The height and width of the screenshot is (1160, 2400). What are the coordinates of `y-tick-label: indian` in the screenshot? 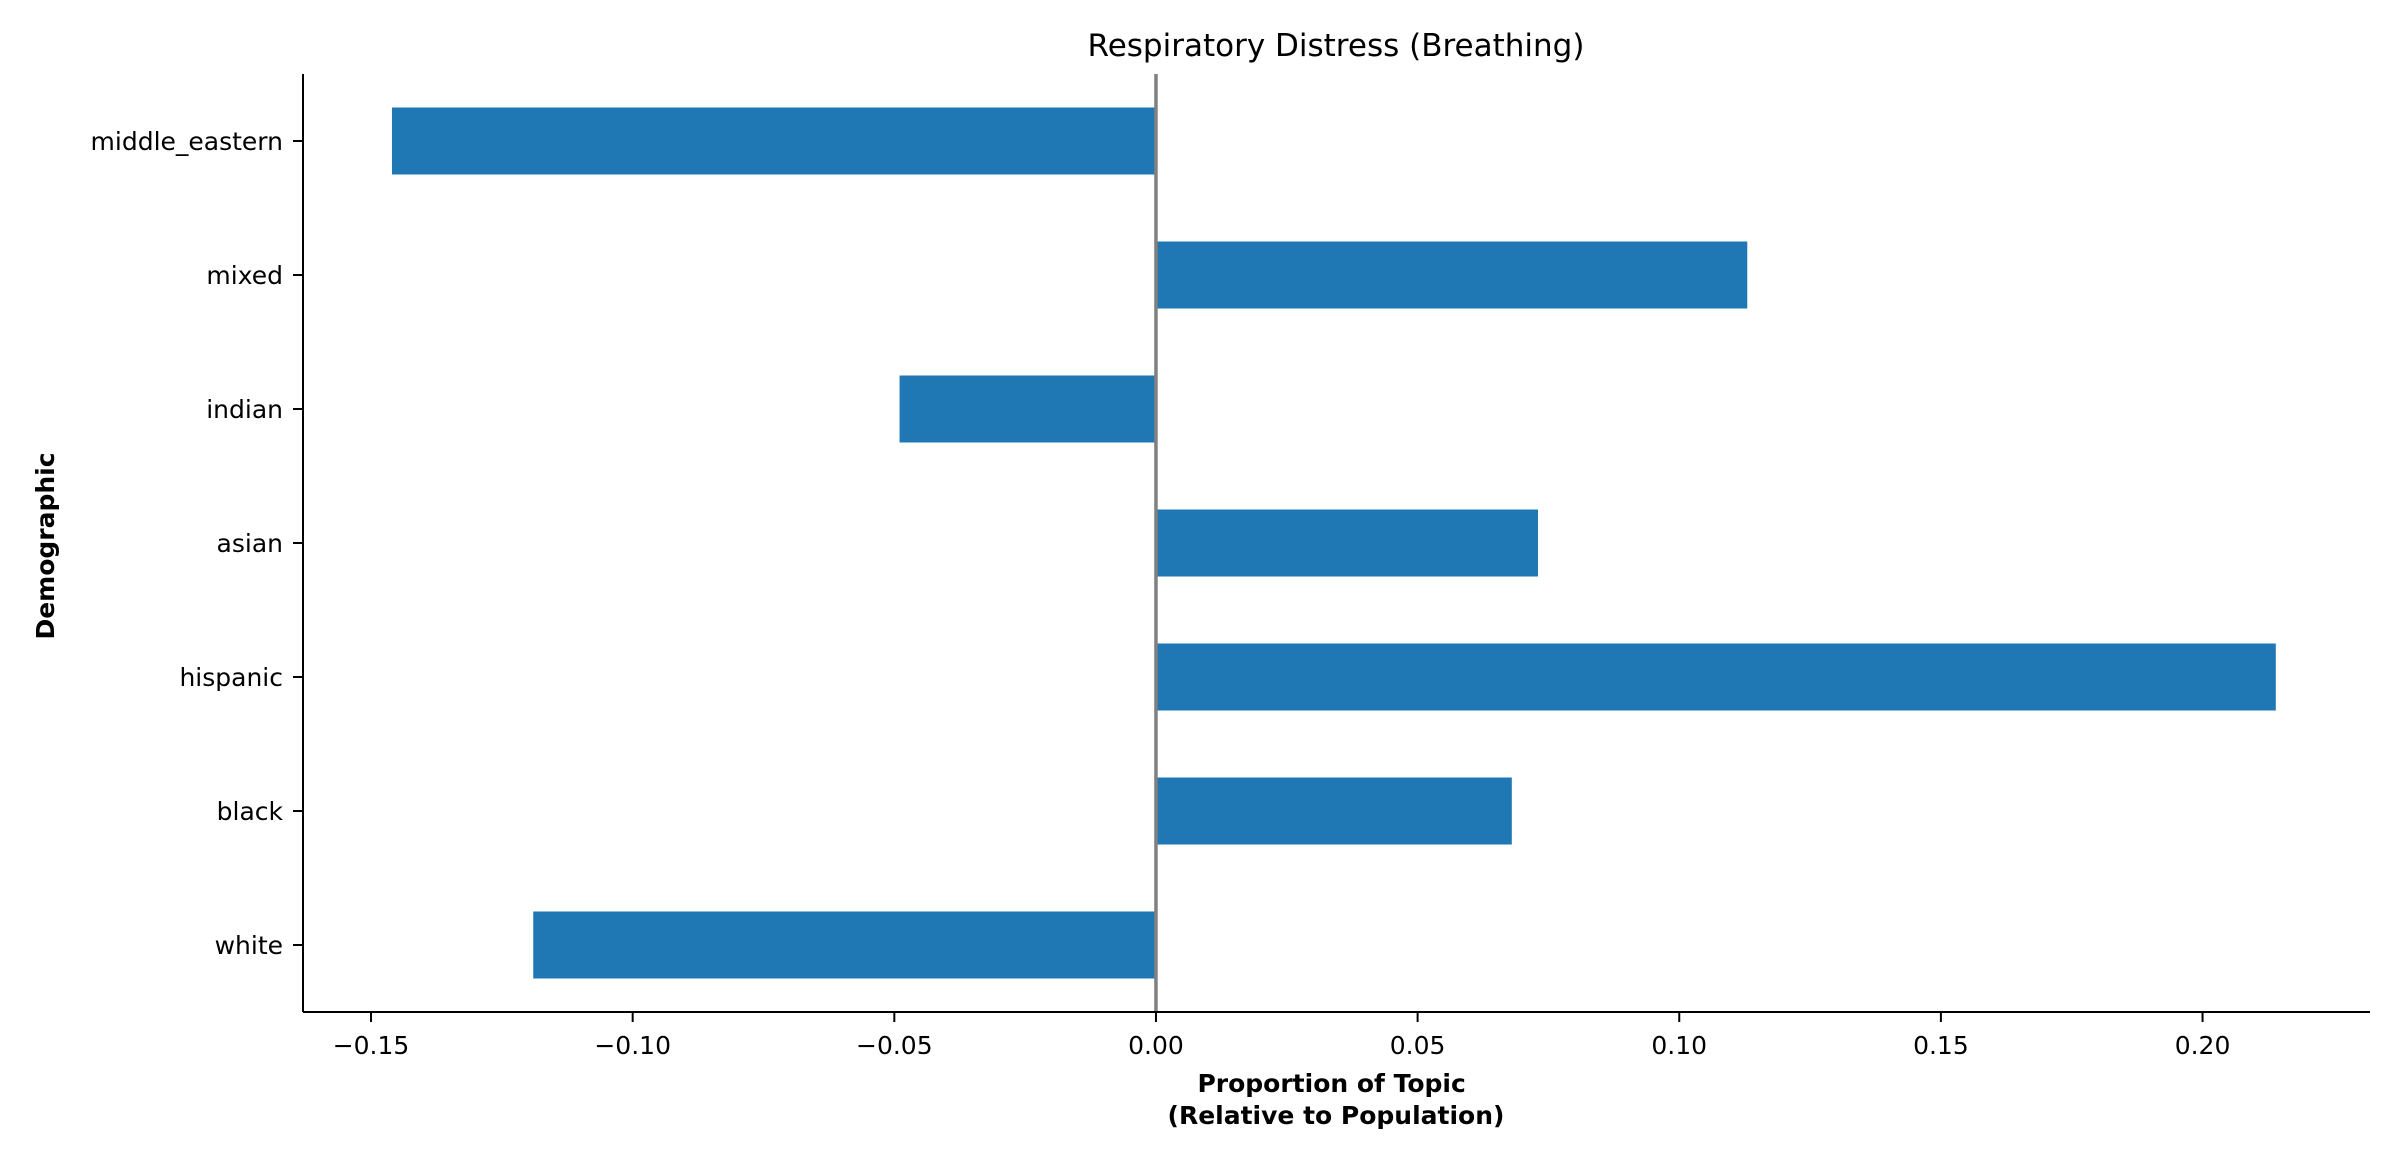 It's located at (244, 409).